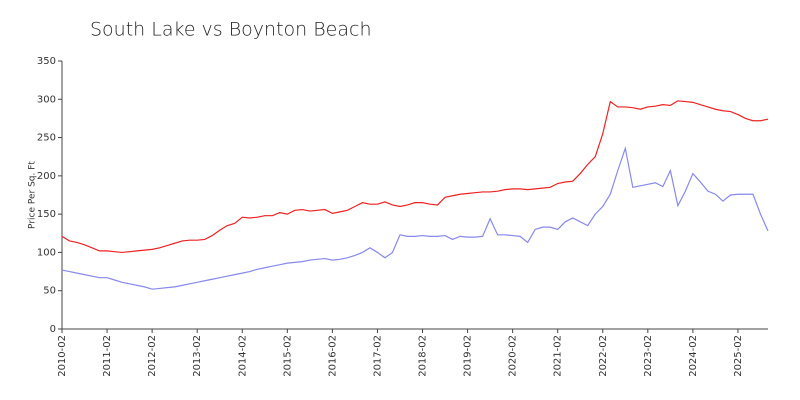  Describe the element at coordinates (33, 195) in the screenshot. I see `y-axis-label: Price Per Sq. Ft` at that location.